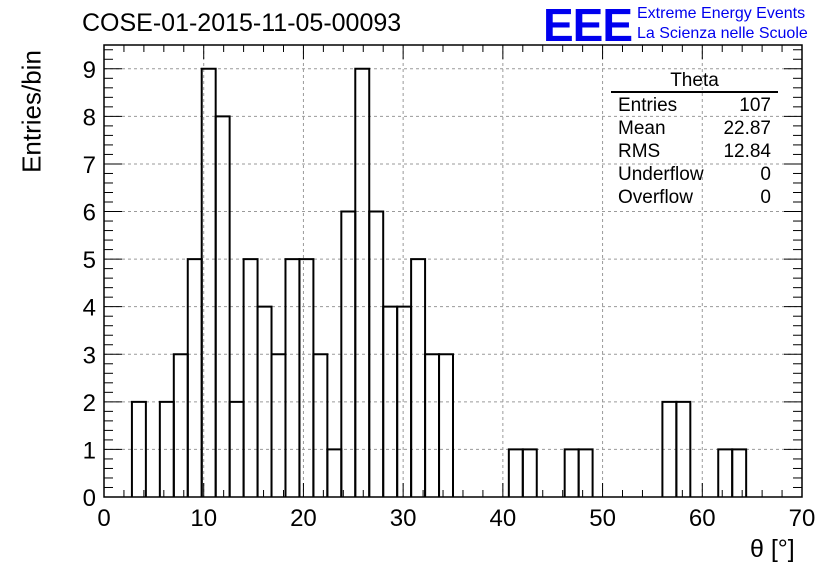 Image resolution: width=836 pixels, height=572 pixels. What do you see at coordinates (694, 197) in the screenshot?
I see `stats-row: Overflow 0` at bounding box center [694, 197].